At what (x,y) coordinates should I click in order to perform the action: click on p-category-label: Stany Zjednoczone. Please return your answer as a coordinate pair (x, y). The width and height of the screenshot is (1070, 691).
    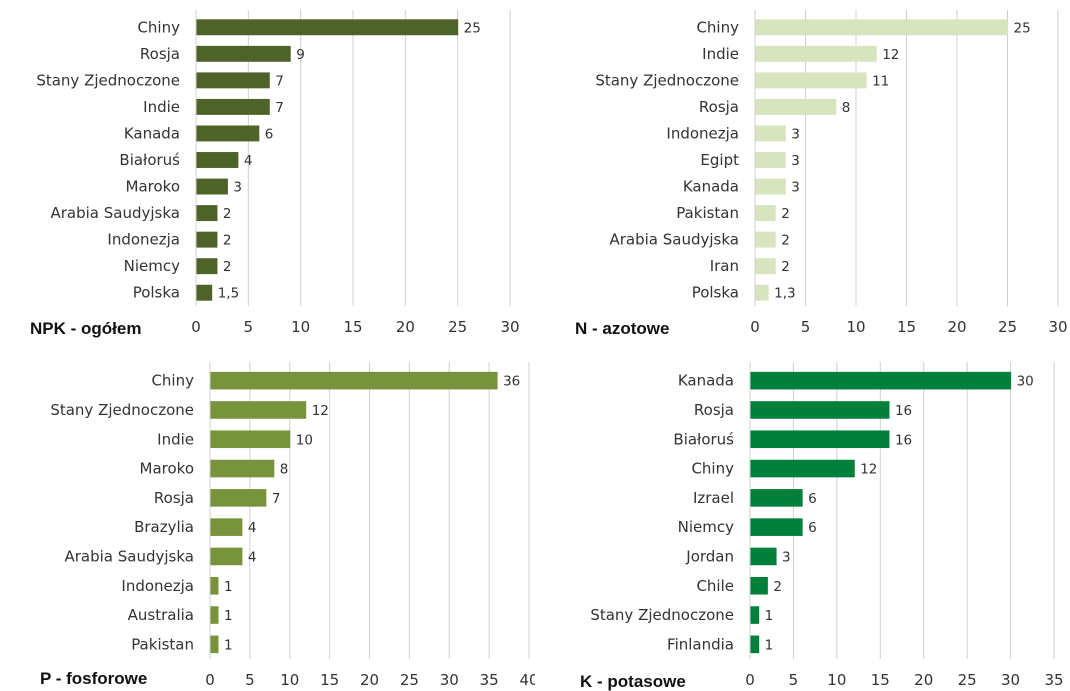
    Looking at the image, I should click on (122, 410).